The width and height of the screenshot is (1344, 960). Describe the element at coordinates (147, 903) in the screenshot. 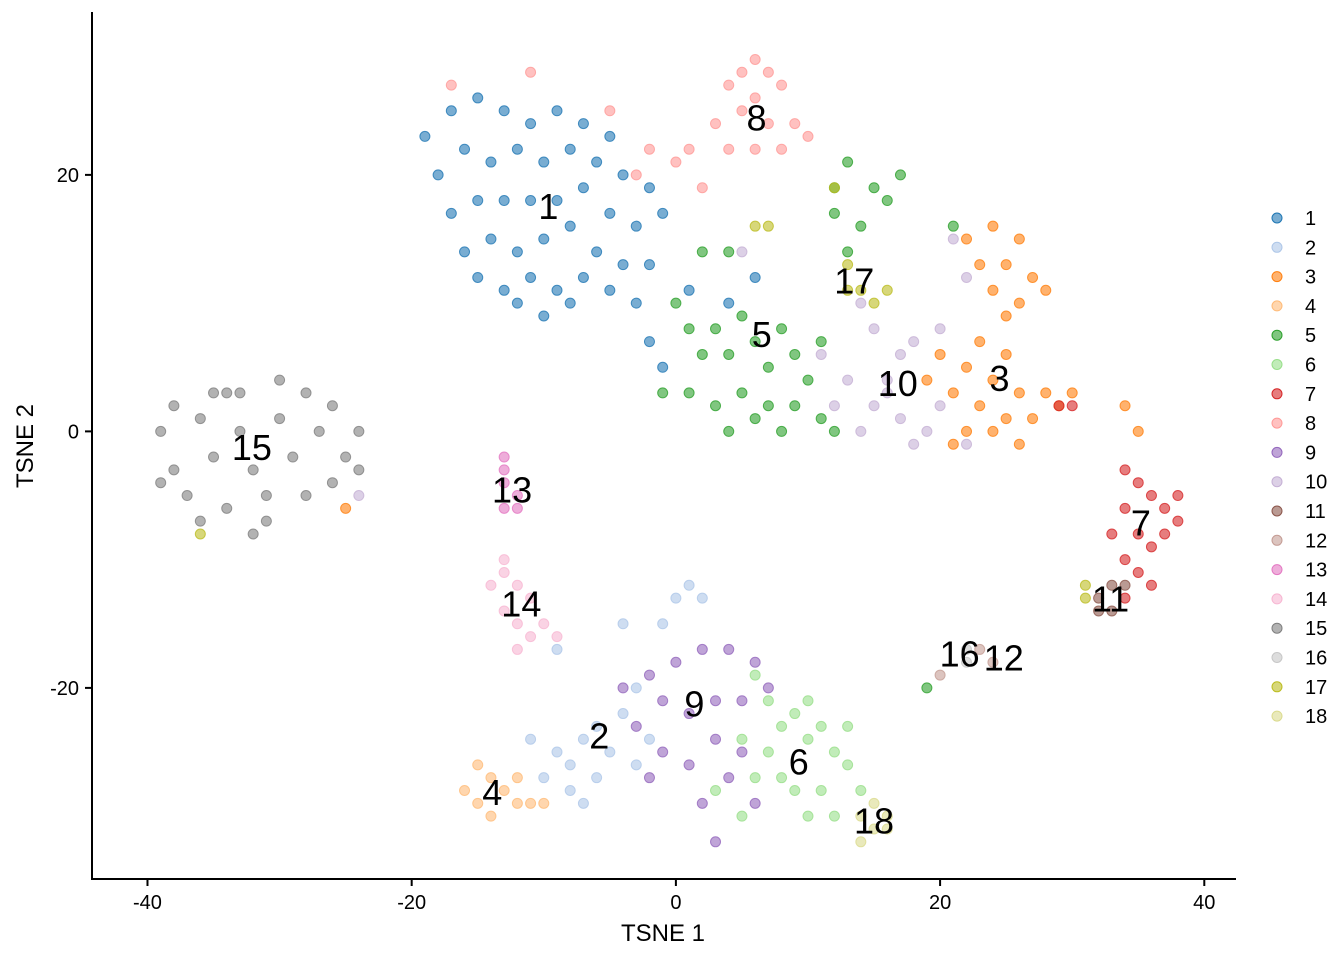

I see `x-tick-label: -40` at that location.